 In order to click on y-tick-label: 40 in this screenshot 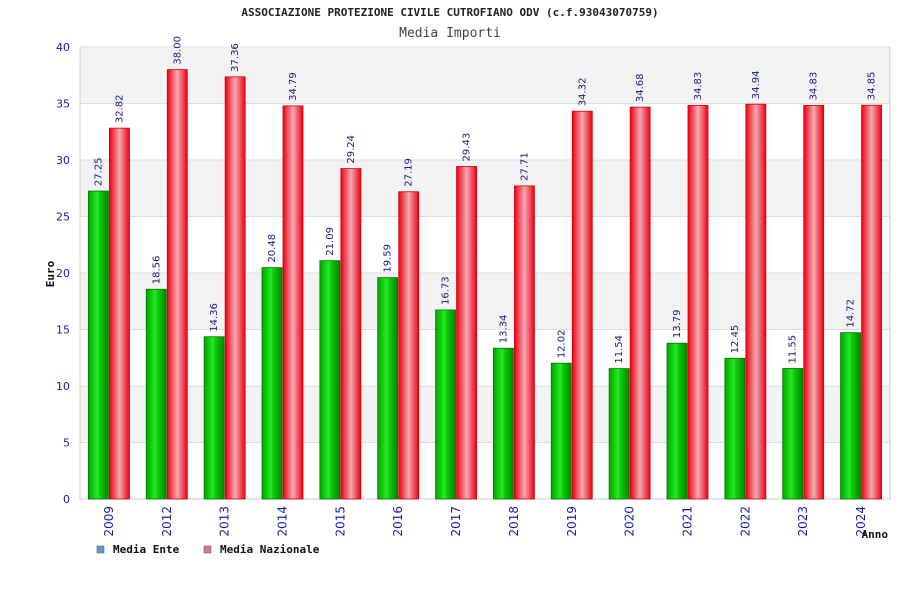, I will do `click(63, 47)`.